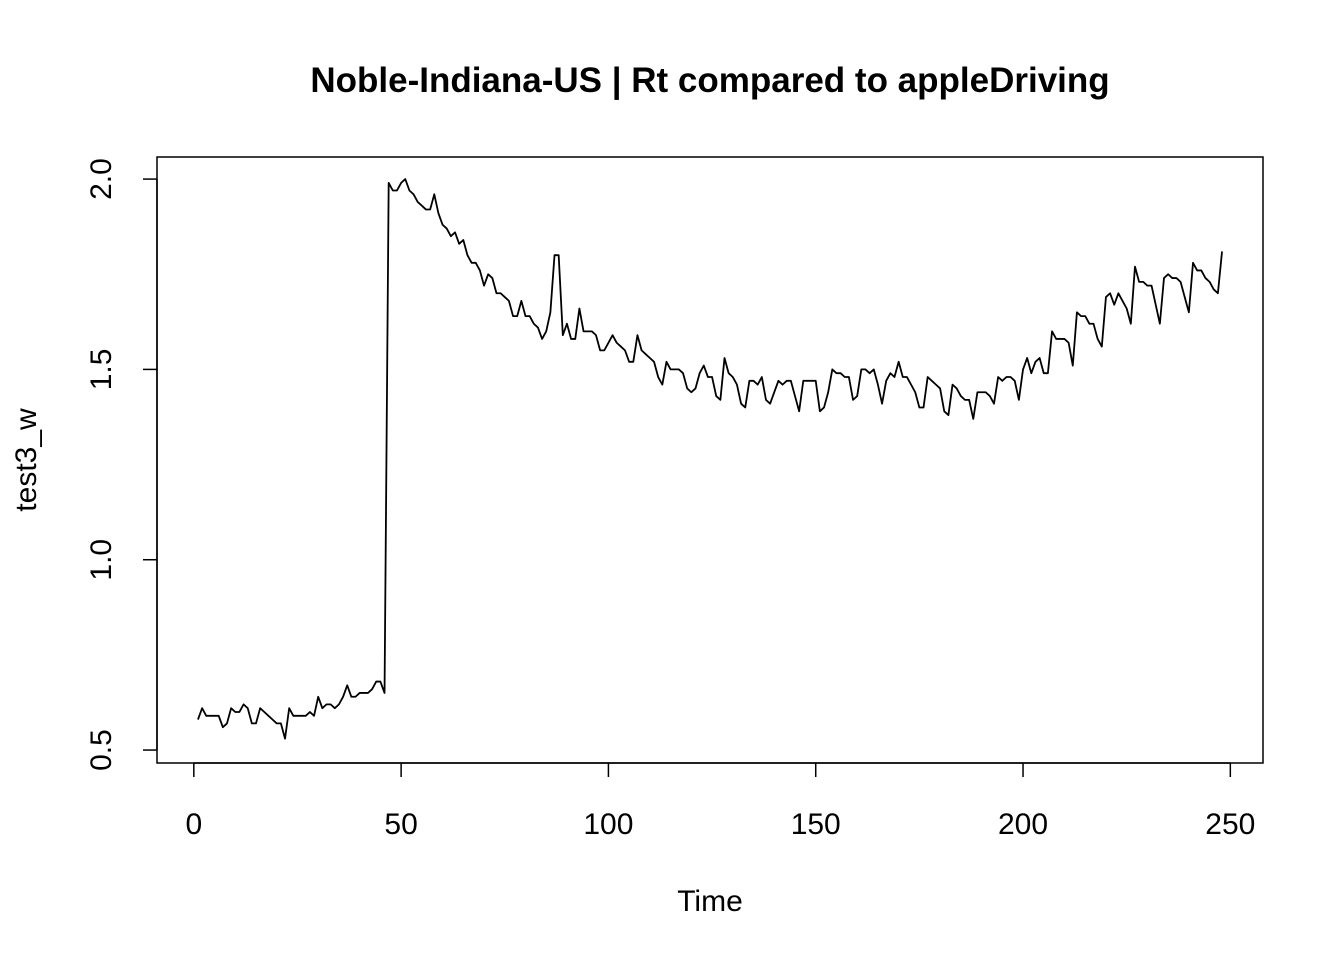 This screenshot has width=1344, height=960. I want to click on x-tick-label: 100, so click(608, 824).